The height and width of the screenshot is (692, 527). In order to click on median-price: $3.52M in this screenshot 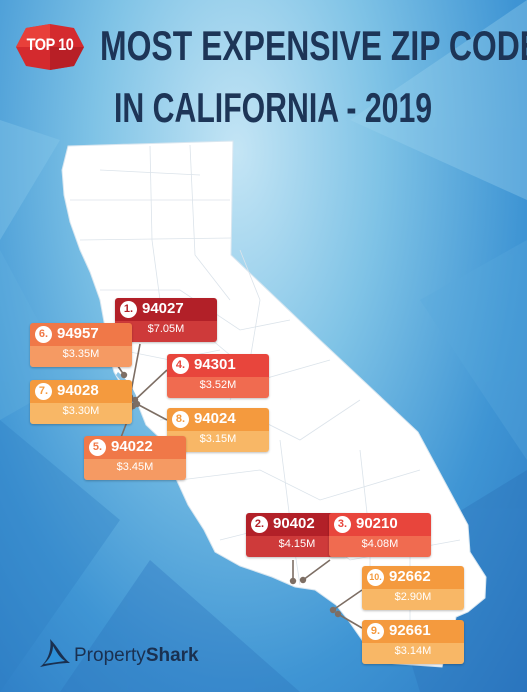, I will do `click(218, 385)`.